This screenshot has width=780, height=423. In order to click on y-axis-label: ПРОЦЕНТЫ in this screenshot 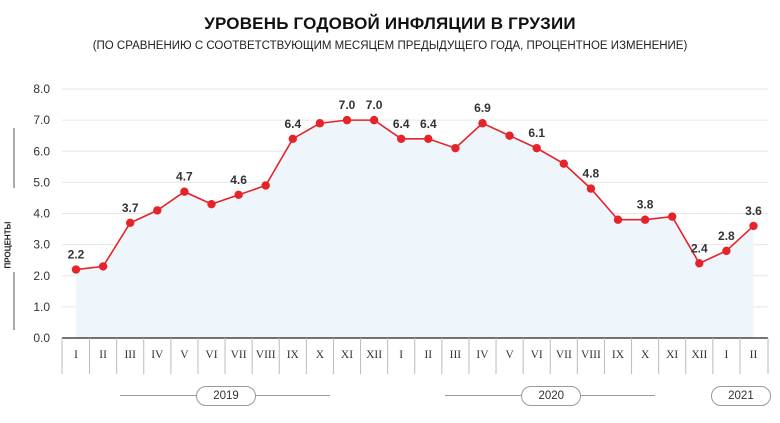, I will do `click(8, 245)`.